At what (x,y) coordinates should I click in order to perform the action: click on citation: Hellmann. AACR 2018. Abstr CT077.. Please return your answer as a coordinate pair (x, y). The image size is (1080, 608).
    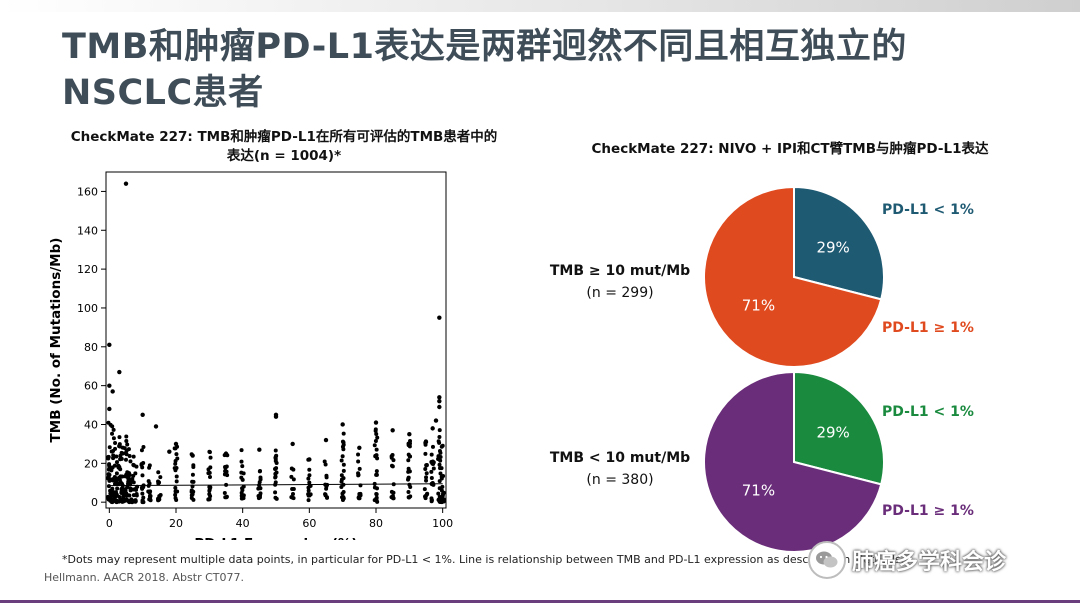
    Looking at the image, I should click on (144, 577).